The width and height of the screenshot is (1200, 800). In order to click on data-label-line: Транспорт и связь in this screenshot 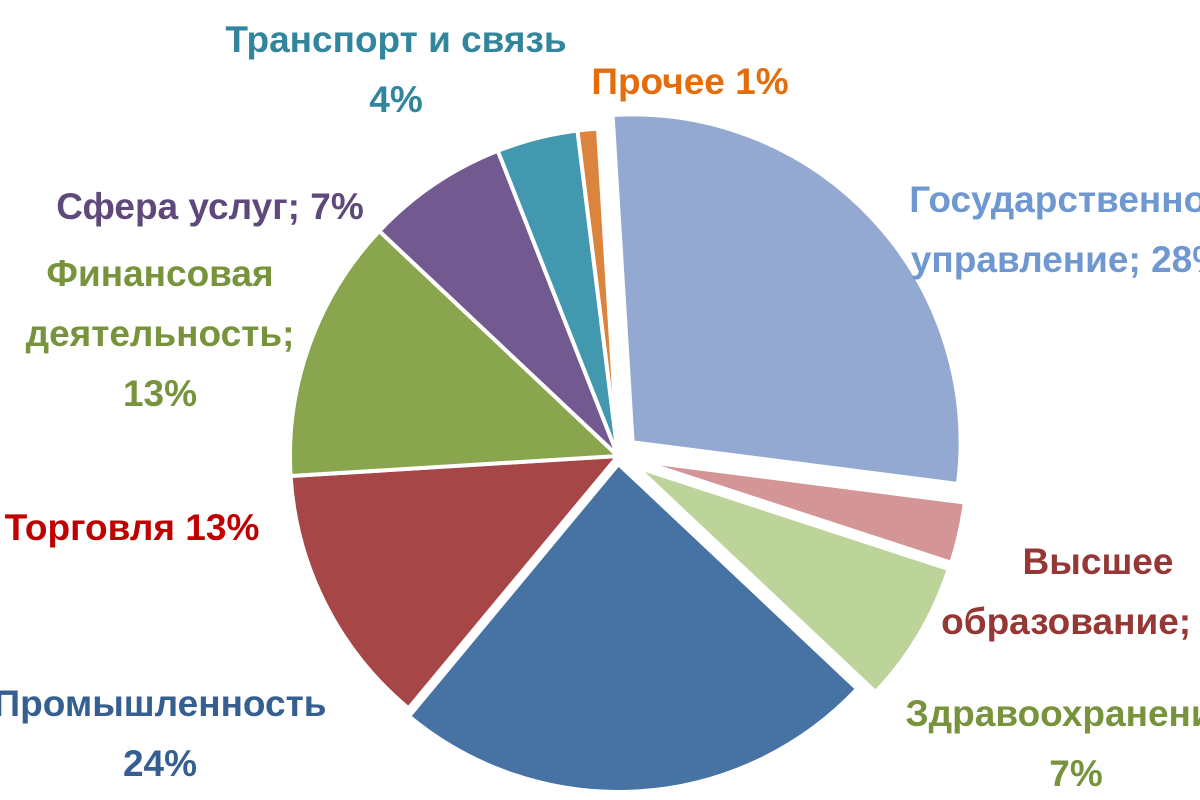, I will do `click(395, 39)`.